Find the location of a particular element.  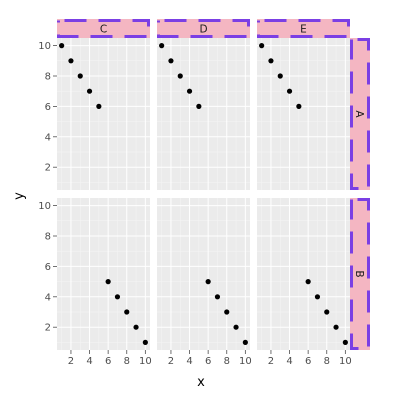

strip-label: D is located at coordinates (203, 30).